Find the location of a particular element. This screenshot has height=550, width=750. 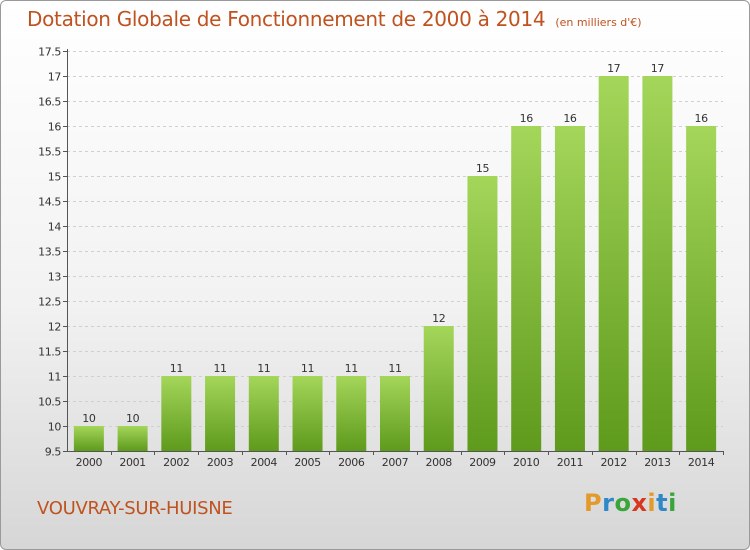

x-tick-label: 2010 is located at coordinates (526, 462).